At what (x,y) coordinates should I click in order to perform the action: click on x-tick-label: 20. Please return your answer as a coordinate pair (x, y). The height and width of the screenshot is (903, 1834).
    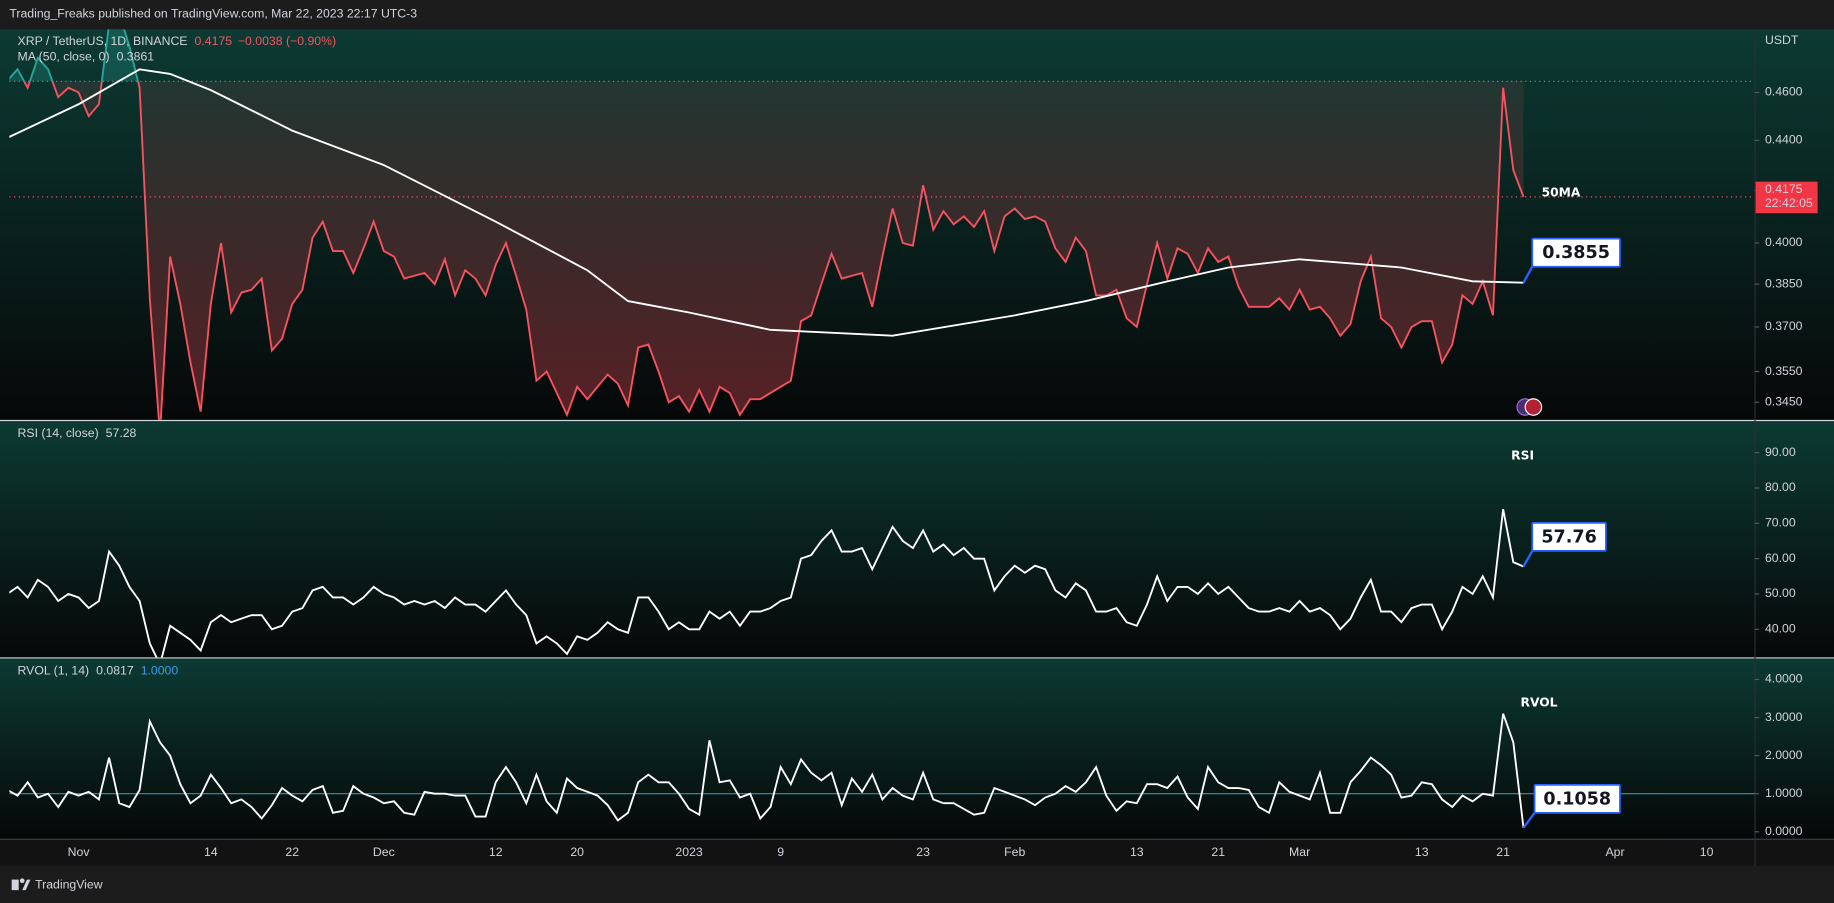
    Looking at the image, I should click on (577, 852).